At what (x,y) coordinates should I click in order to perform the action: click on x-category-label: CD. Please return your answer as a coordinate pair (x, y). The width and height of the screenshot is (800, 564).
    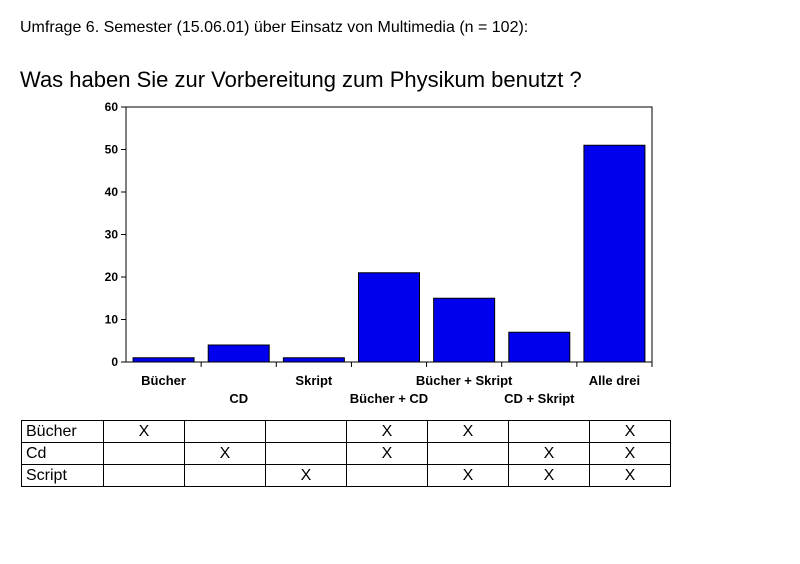
    Looking at the image, I should click on (238, 398).